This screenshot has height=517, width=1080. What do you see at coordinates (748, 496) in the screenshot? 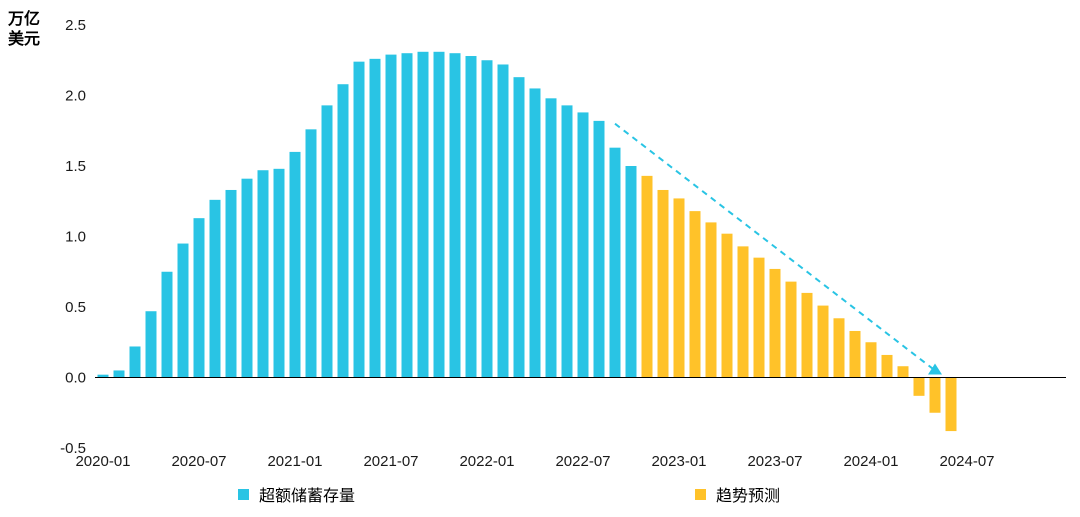
I see `legend-label-forecast: 趋势预测` at bounding box center [748, 496].